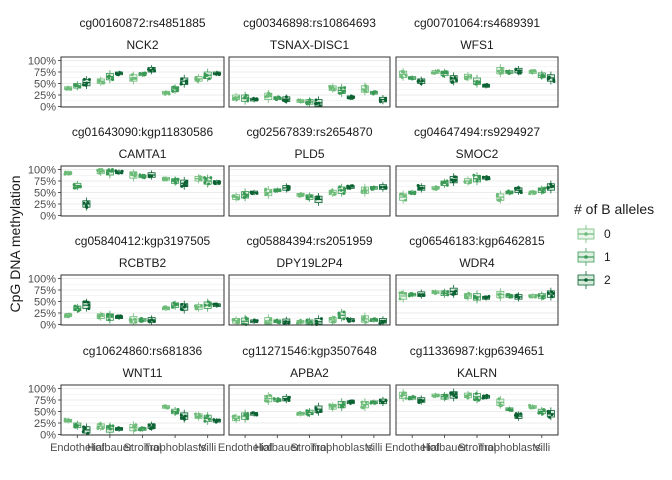  What do you see at coordinates (77, 448) in the screenshot?
I see `x-tick-label: Endothelial` at bounding box center [77, 448].